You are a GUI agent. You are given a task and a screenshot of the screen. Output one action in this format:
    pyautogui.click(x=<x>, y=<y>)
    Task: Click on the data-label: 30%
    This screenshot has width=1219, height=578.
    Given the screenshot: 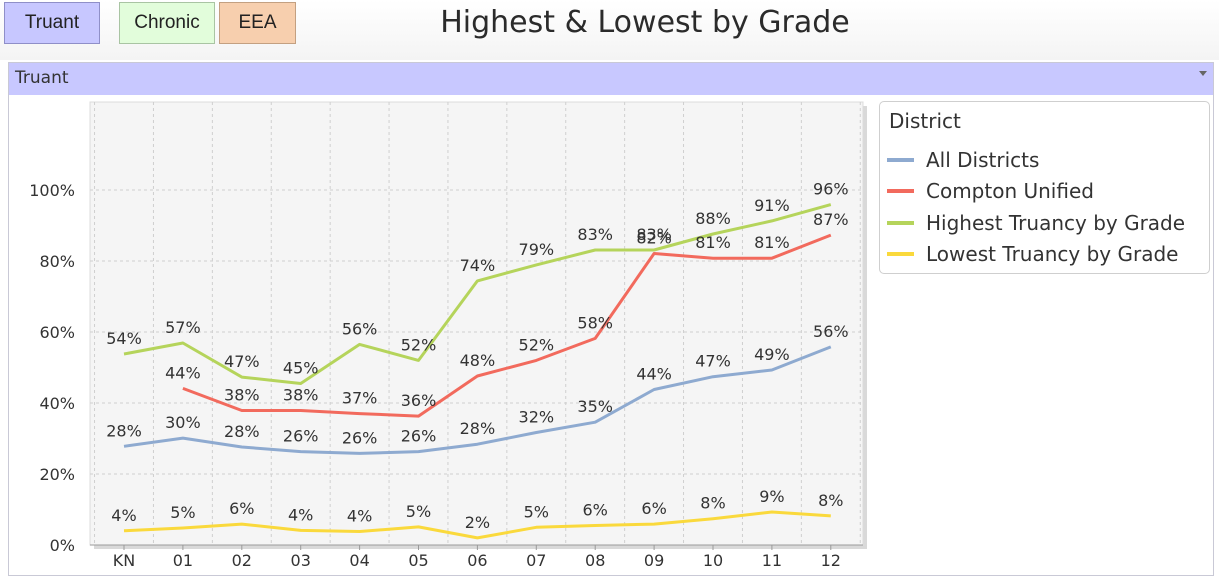 What is the action you would take?
    pyautogui.click(x=183, y=422)
    